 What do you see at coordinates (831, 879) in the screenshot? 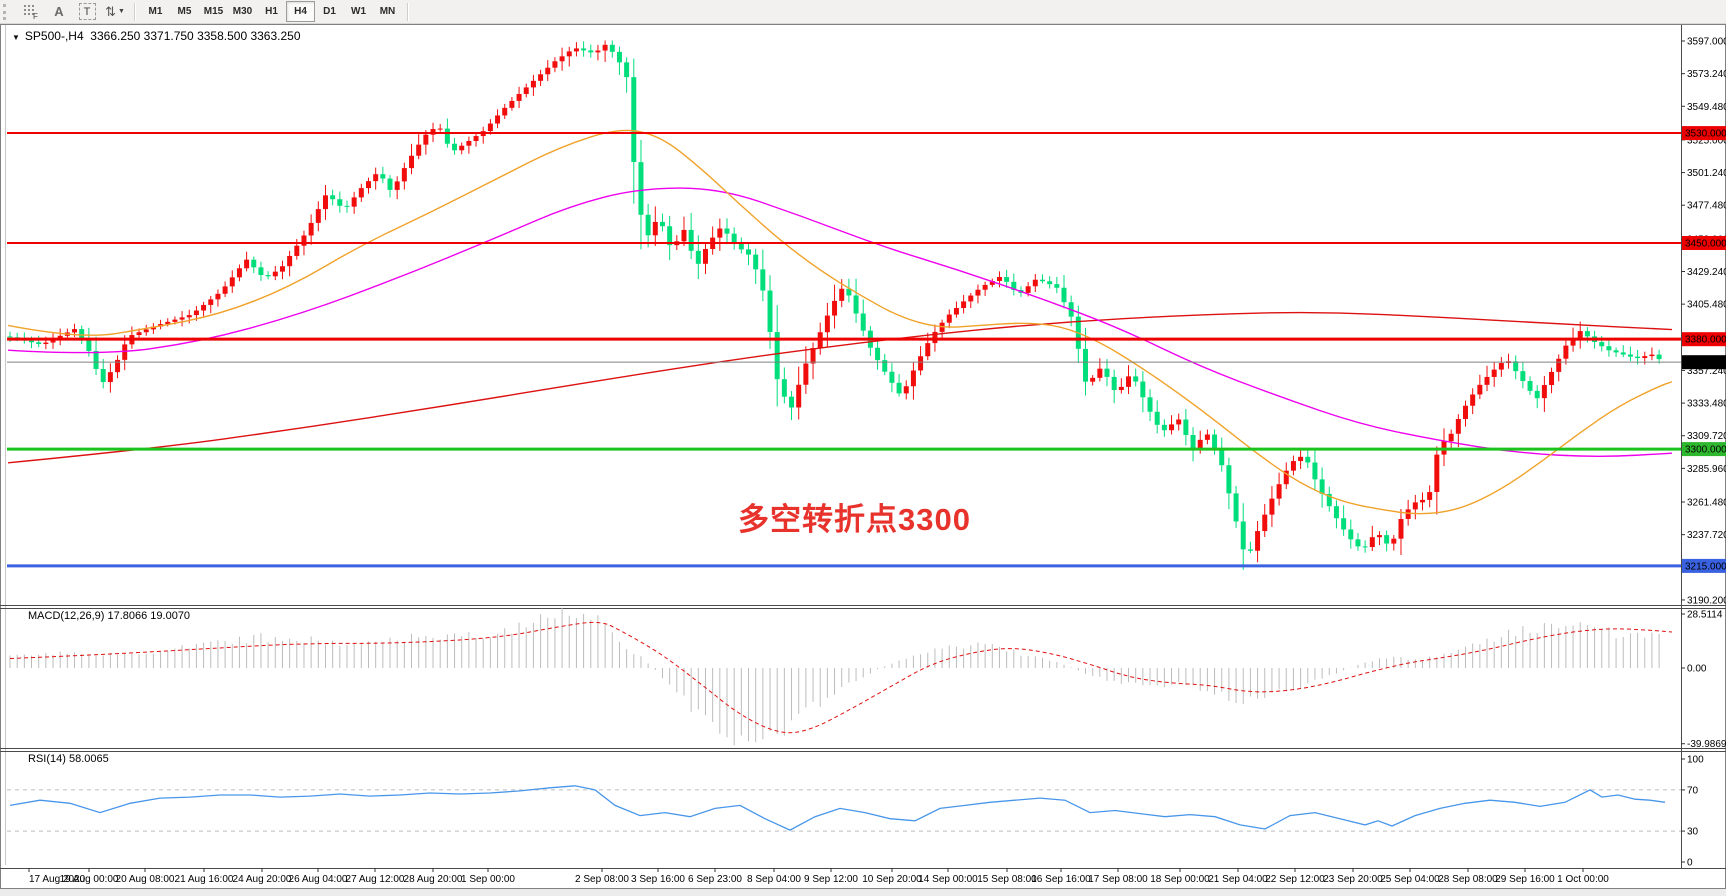
I see `svg-text: 9 Sep 12:00` at bounding box center [831, 879].